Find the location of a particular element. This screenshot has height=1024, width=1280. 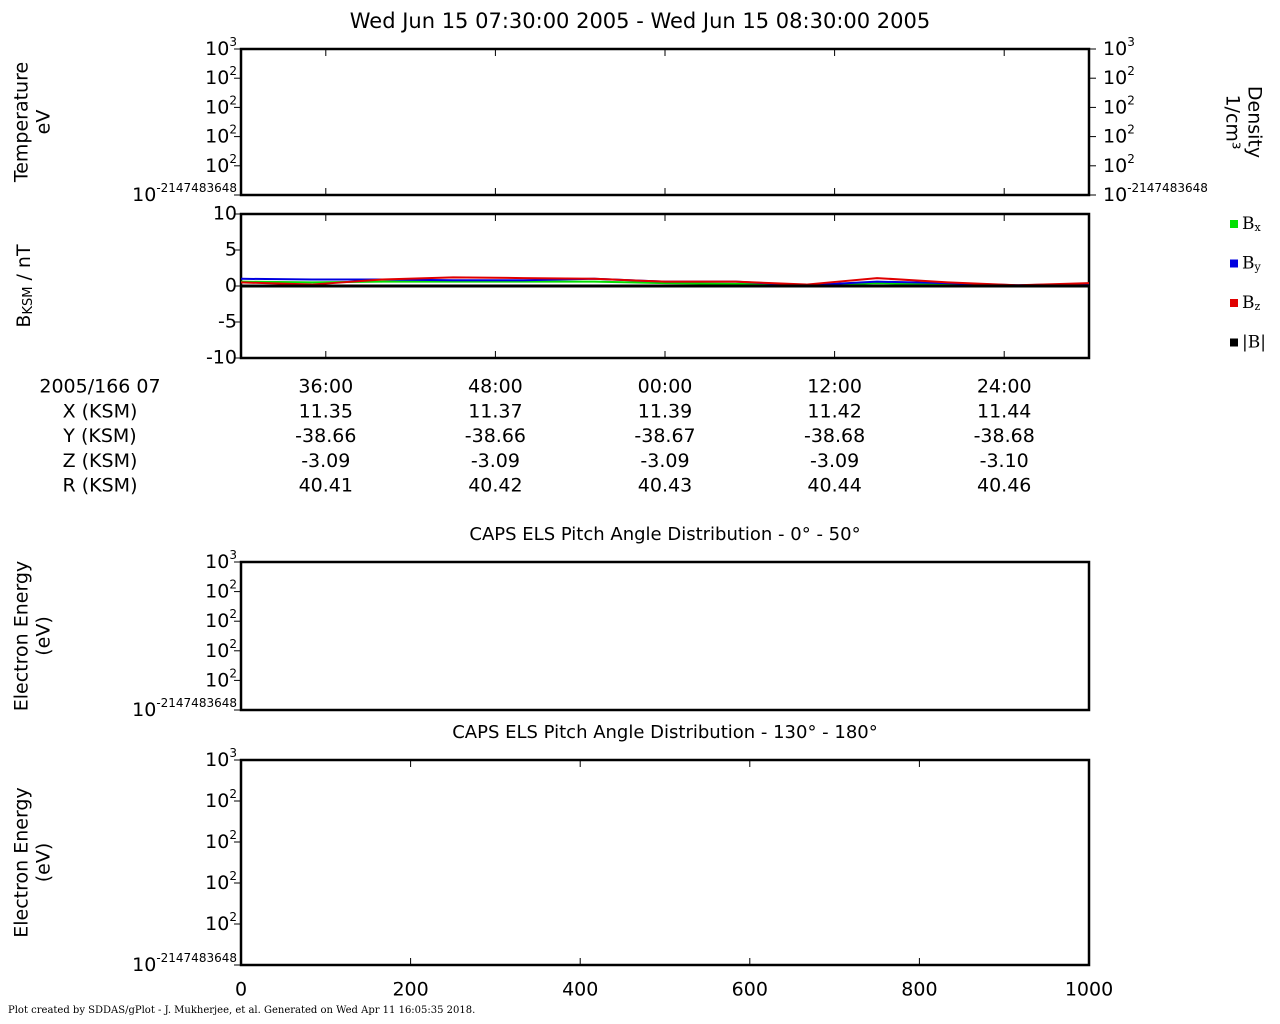

legend-sub: x is located at coordinates (1258, 227).